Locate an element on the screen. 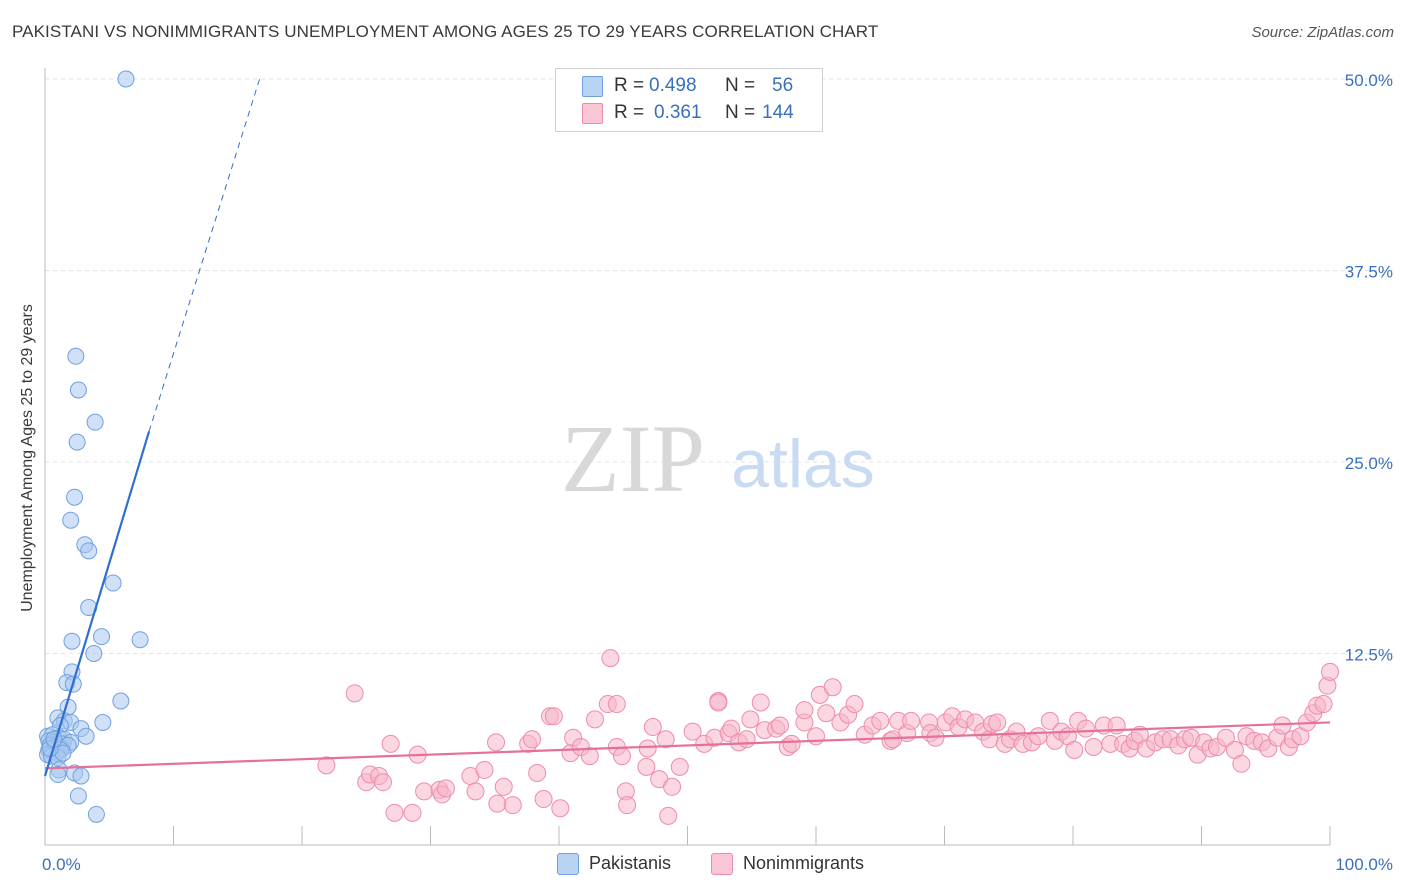 This screenshot has height=892, width=1406. pakistanis-trend-line is located at coordinates (97, 604).